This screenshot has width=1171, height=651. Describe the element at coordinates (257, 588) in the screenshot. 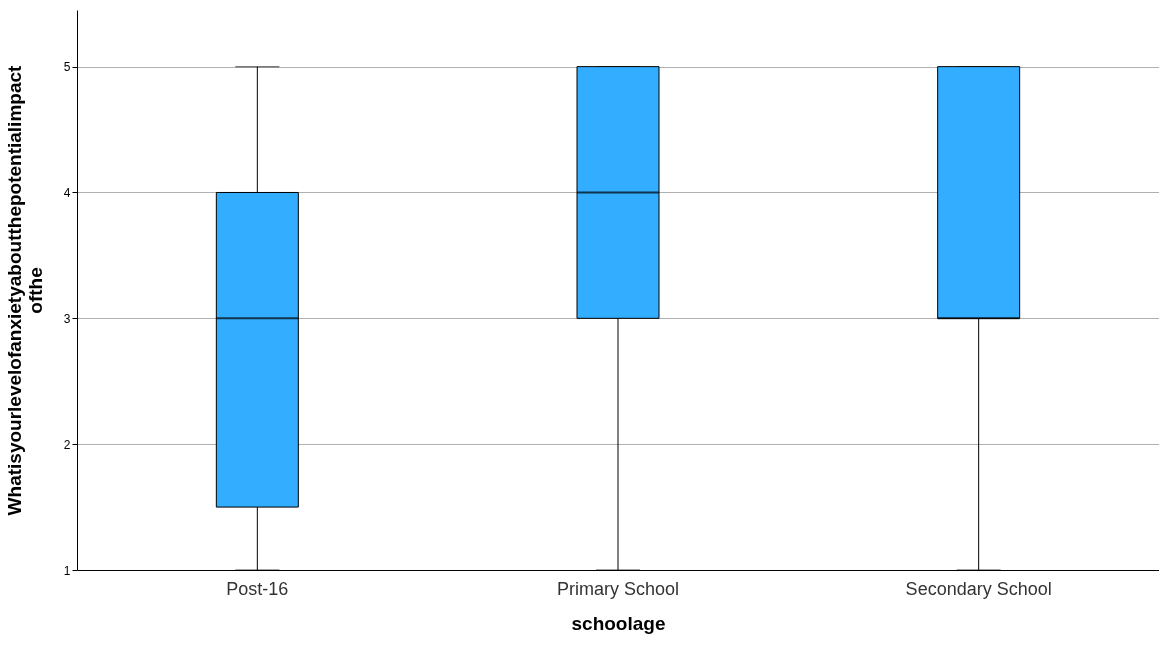

I see `x-tick-label: Post-16` at that location.